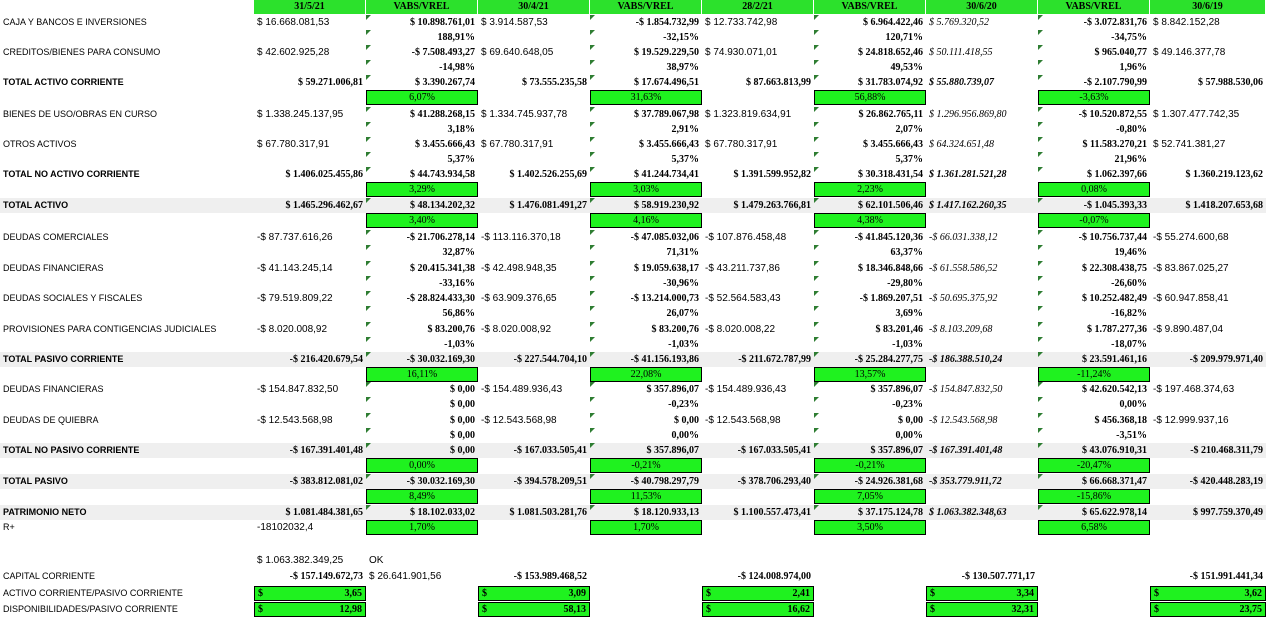 Image resolution: width=1266 pixels, height=621 pixels. What do you see at coordinates (534, 7) in the screenshot?
I see `column-header: 30/4/21` at bounding box center [534, 7].